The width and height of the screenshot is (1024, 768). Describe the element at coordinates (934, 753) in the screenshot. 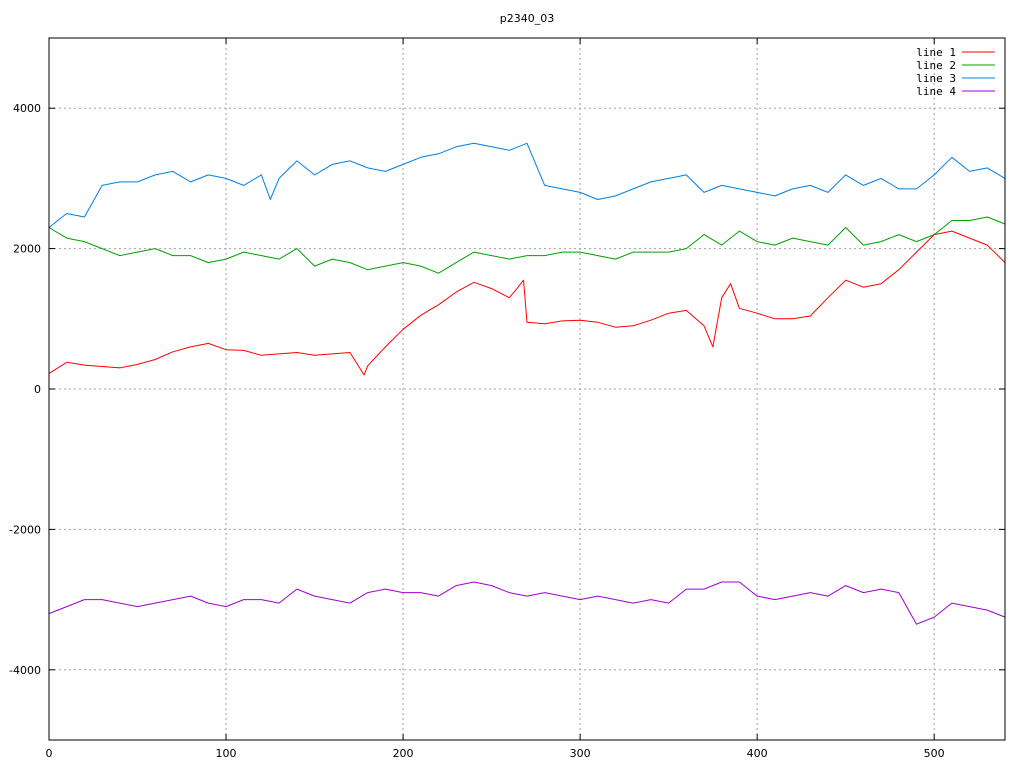

I see `x-tick-label: 500` at that location.